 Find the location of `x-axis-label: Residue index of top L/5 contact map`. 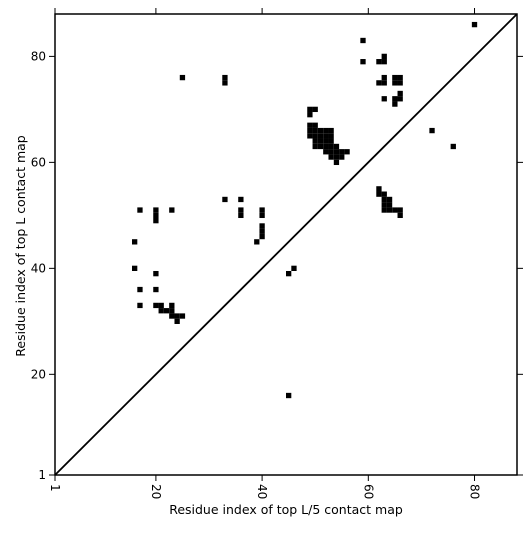

x-axis-label: Residue index of top L/5 contact map is located at coordinates (286, 509).